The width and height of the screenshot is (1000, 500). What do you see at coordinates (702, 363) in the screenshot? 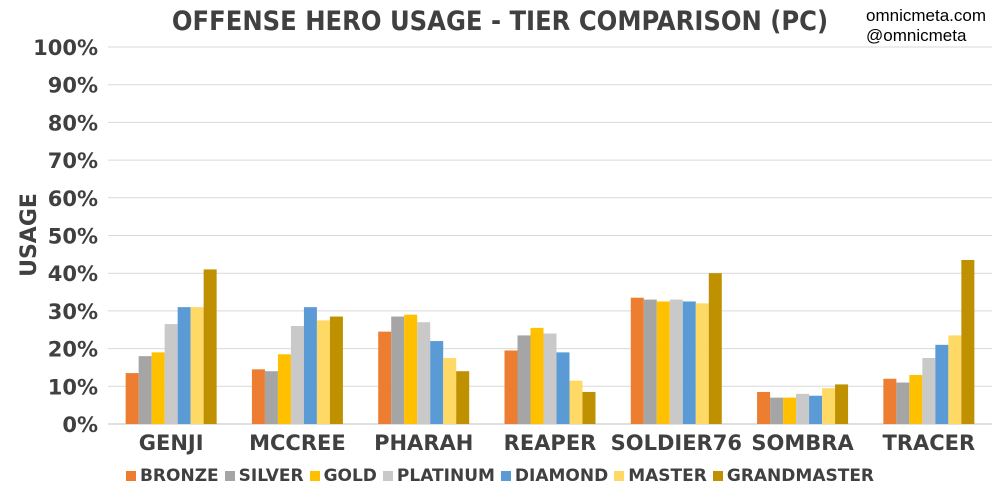
I see `bar-master-soldier76` at bounding box center [702, 363].